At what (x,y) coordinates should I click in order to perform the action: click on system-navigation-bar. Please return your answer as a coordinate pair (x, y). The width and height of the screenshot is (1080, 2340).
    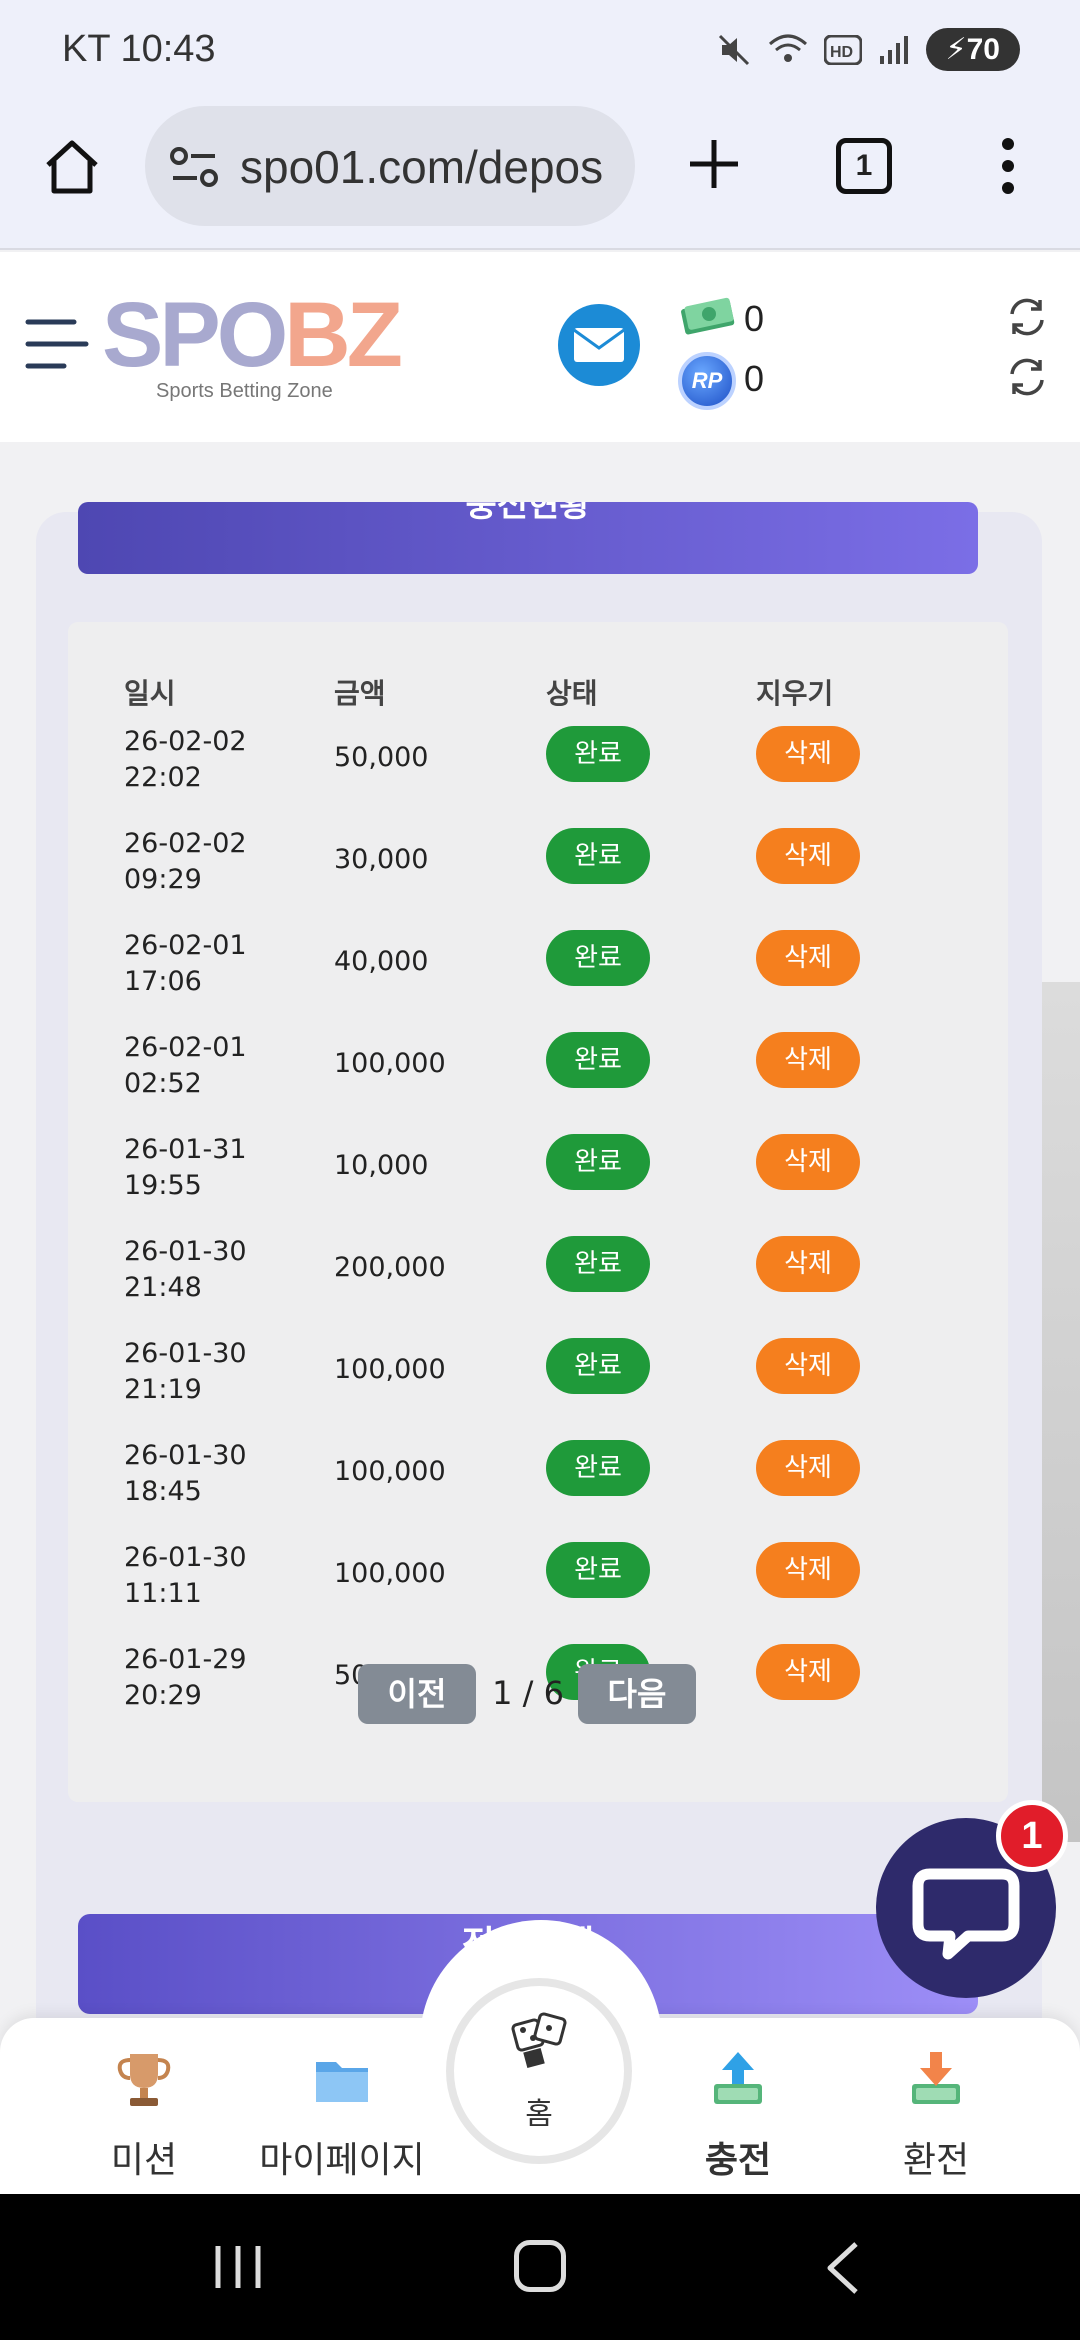
    Looking at the image, I should click on (540, 2267).